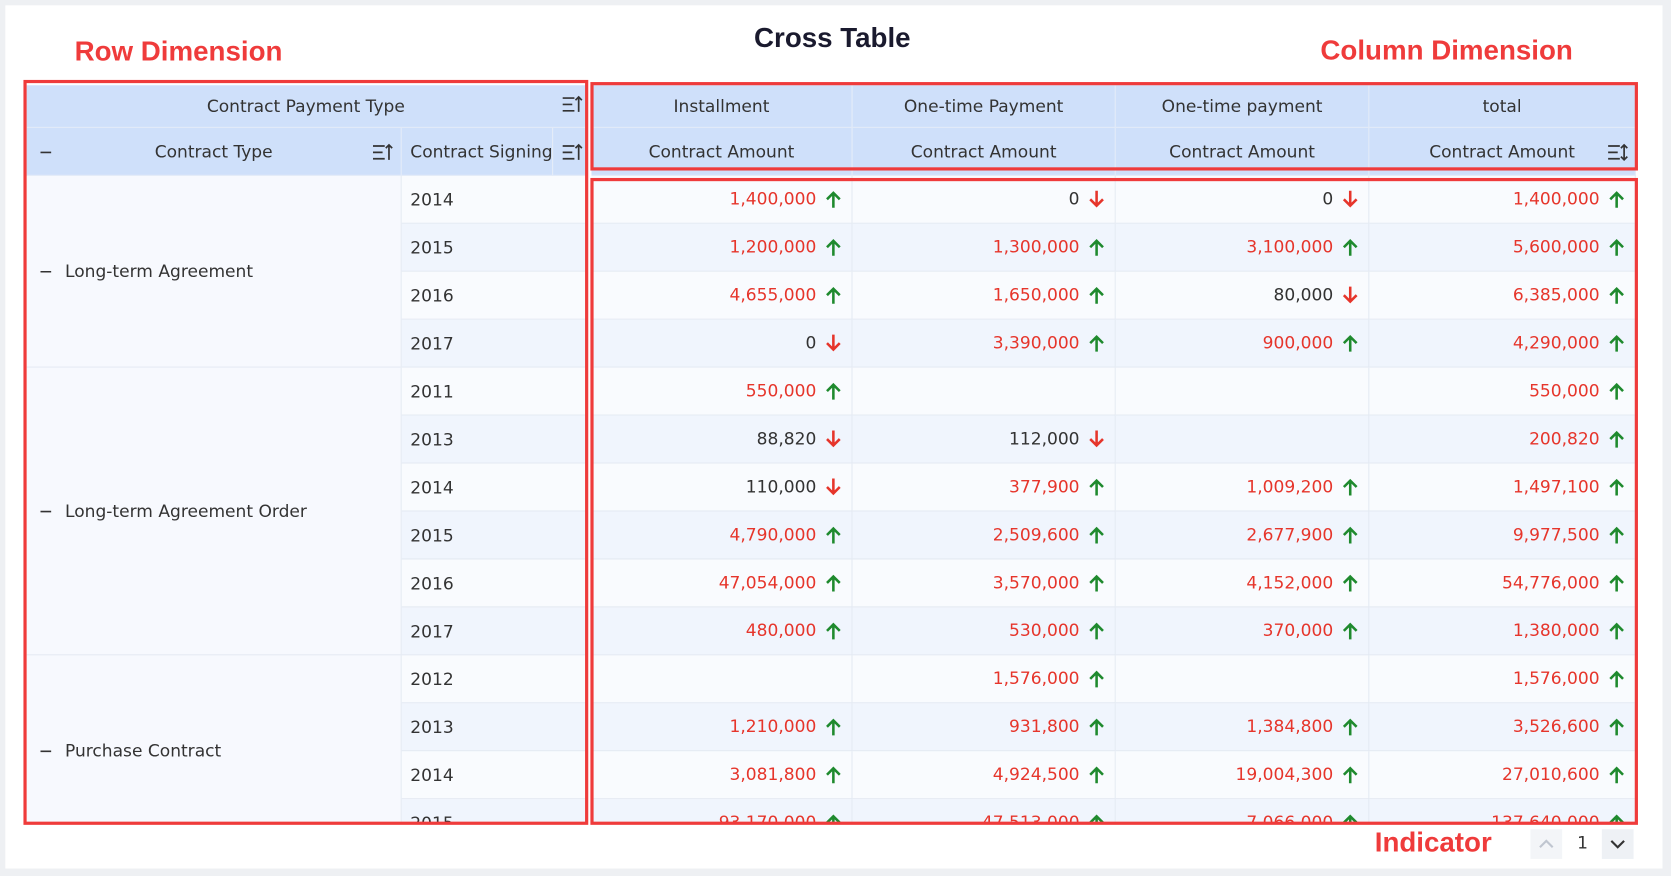  What do you see at coordinates (306, 106) in the screenshot?
I see `column-dimension-header: Contract Payment Type` at bounding box center [306, 106].